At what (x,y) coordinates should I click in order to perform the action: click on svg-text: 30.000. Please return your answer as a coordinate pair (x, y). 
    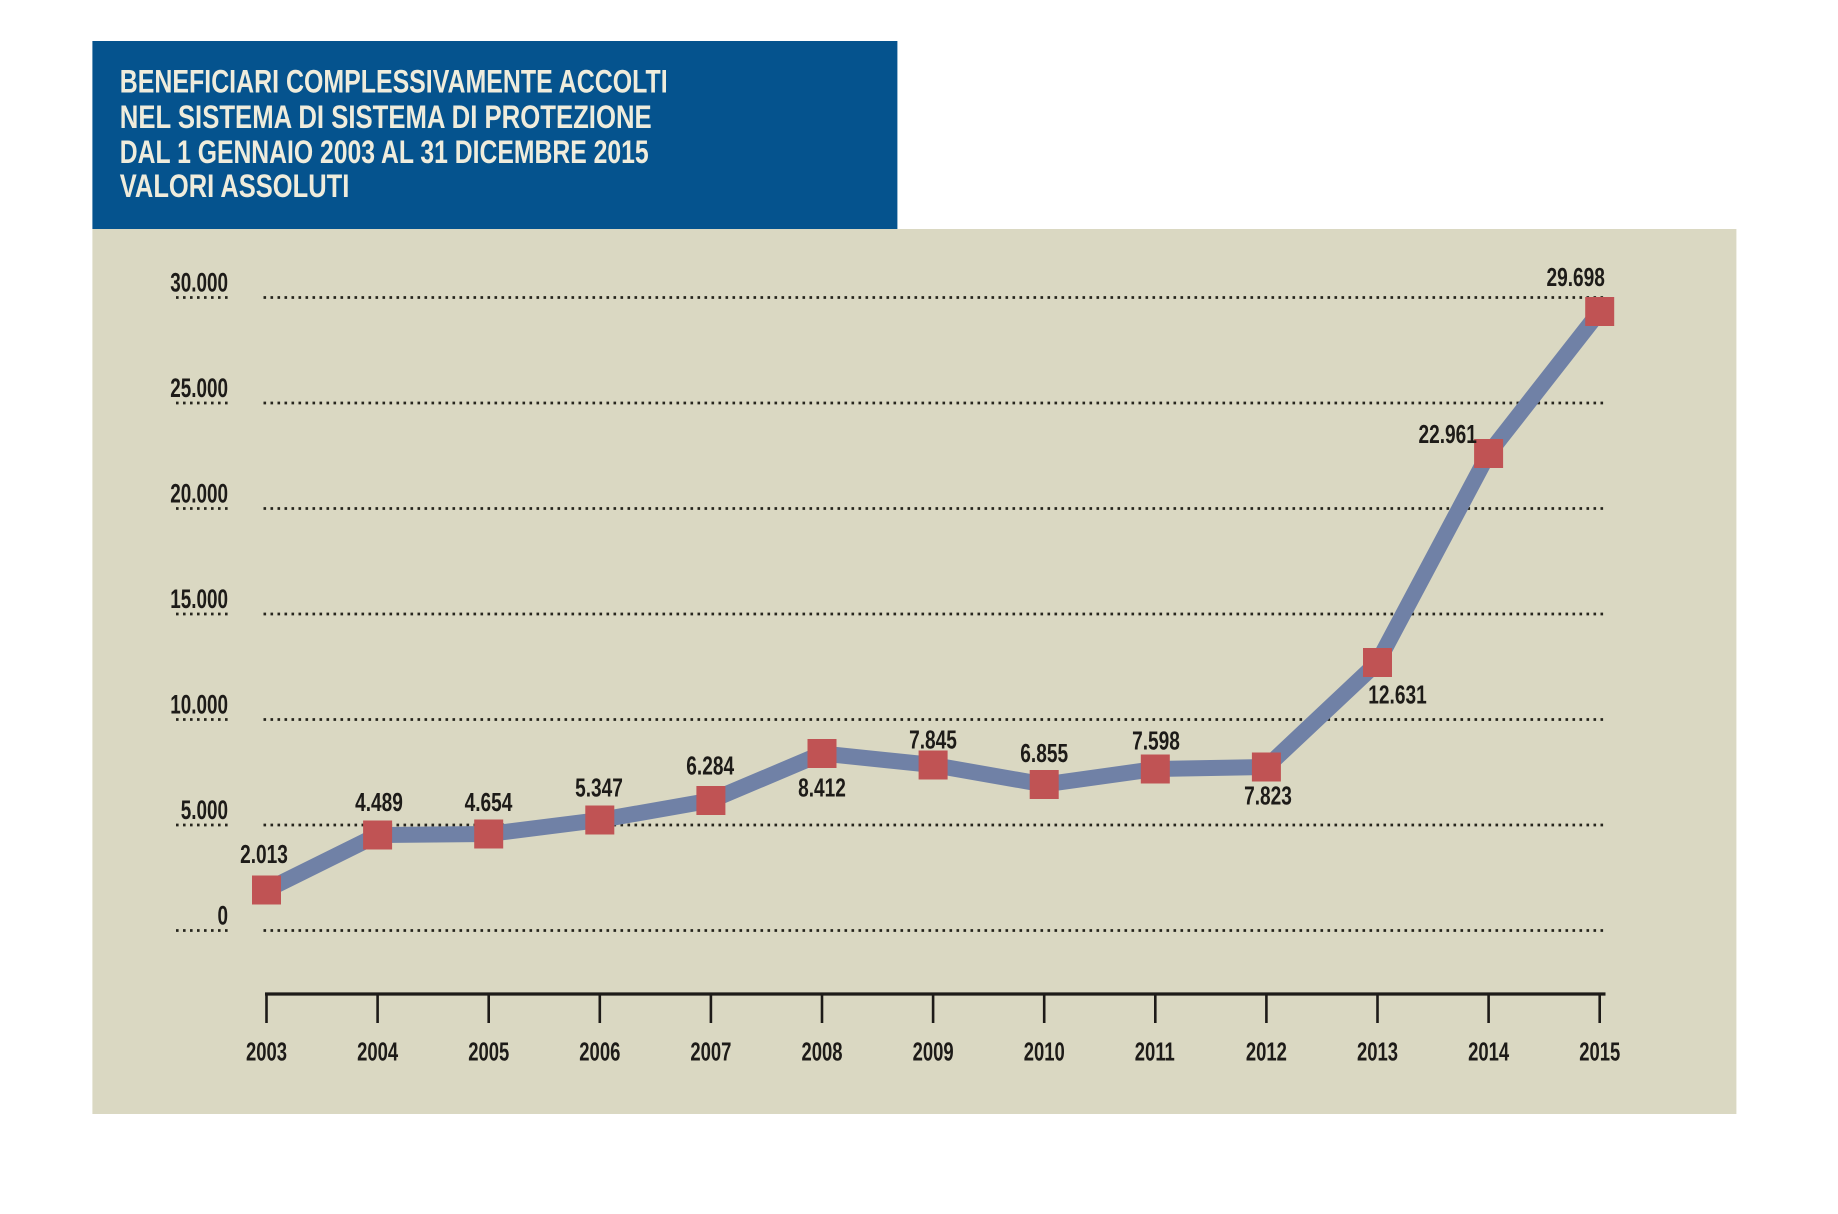
    Looking at the image, I should click on (199, 282).